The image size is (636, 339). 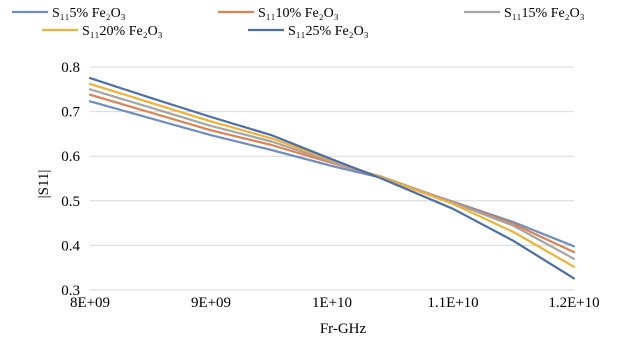 I want to click on y-tick-label: 0.5, so click(x=70, y=202).